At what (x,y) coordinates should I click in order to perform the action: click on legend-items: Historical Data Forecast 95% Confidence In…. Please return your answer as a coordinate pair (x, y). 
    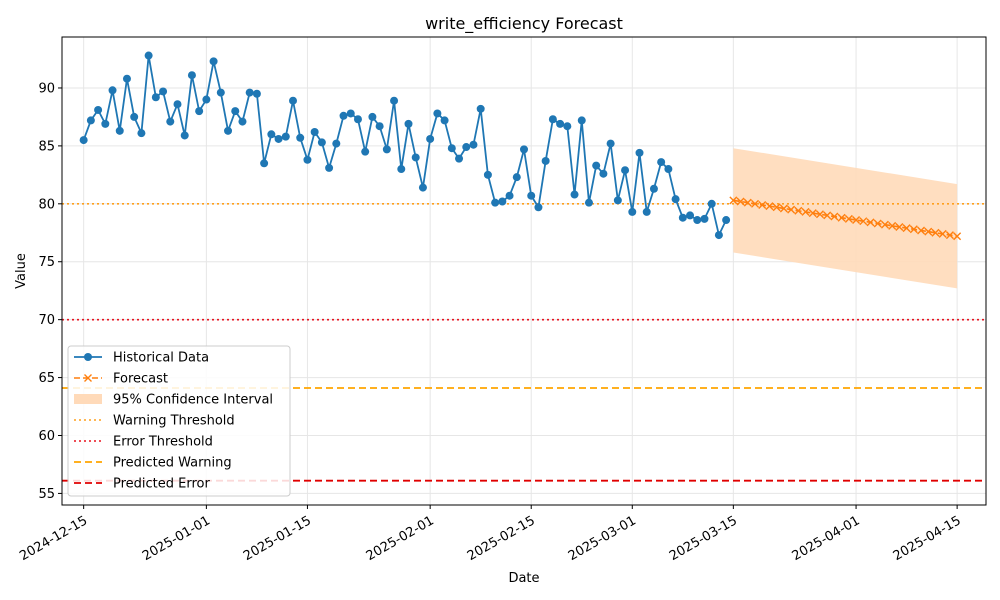
    Looking at the image, I should click on (173, 421).